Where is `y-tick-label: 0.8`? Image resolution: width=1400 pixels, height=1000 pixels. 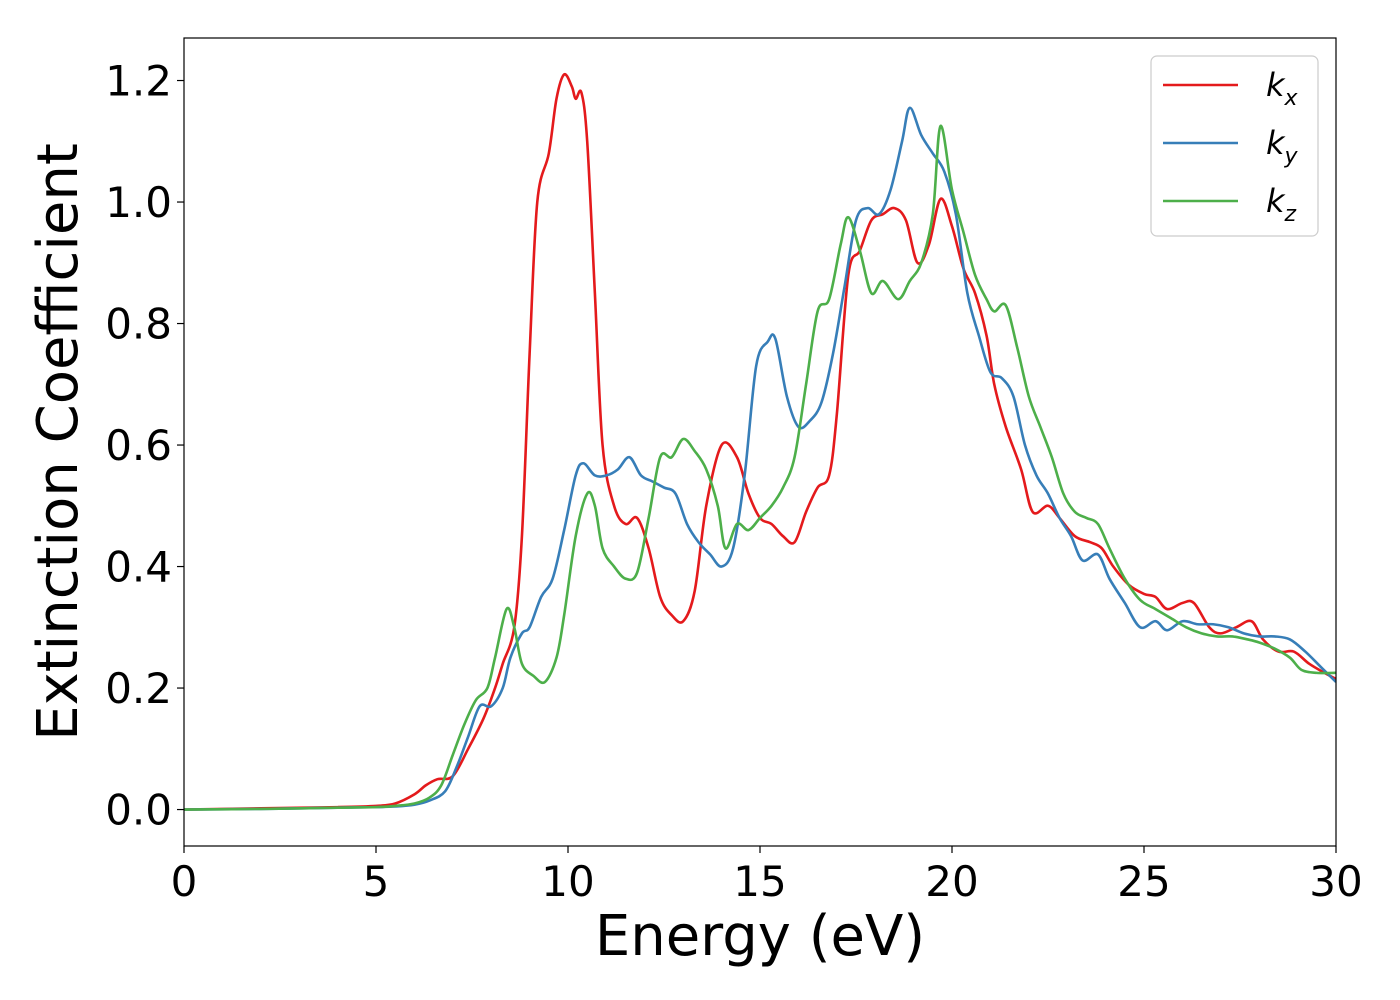
y-tick-label: 0.8 is located at coordinates (138, 324).